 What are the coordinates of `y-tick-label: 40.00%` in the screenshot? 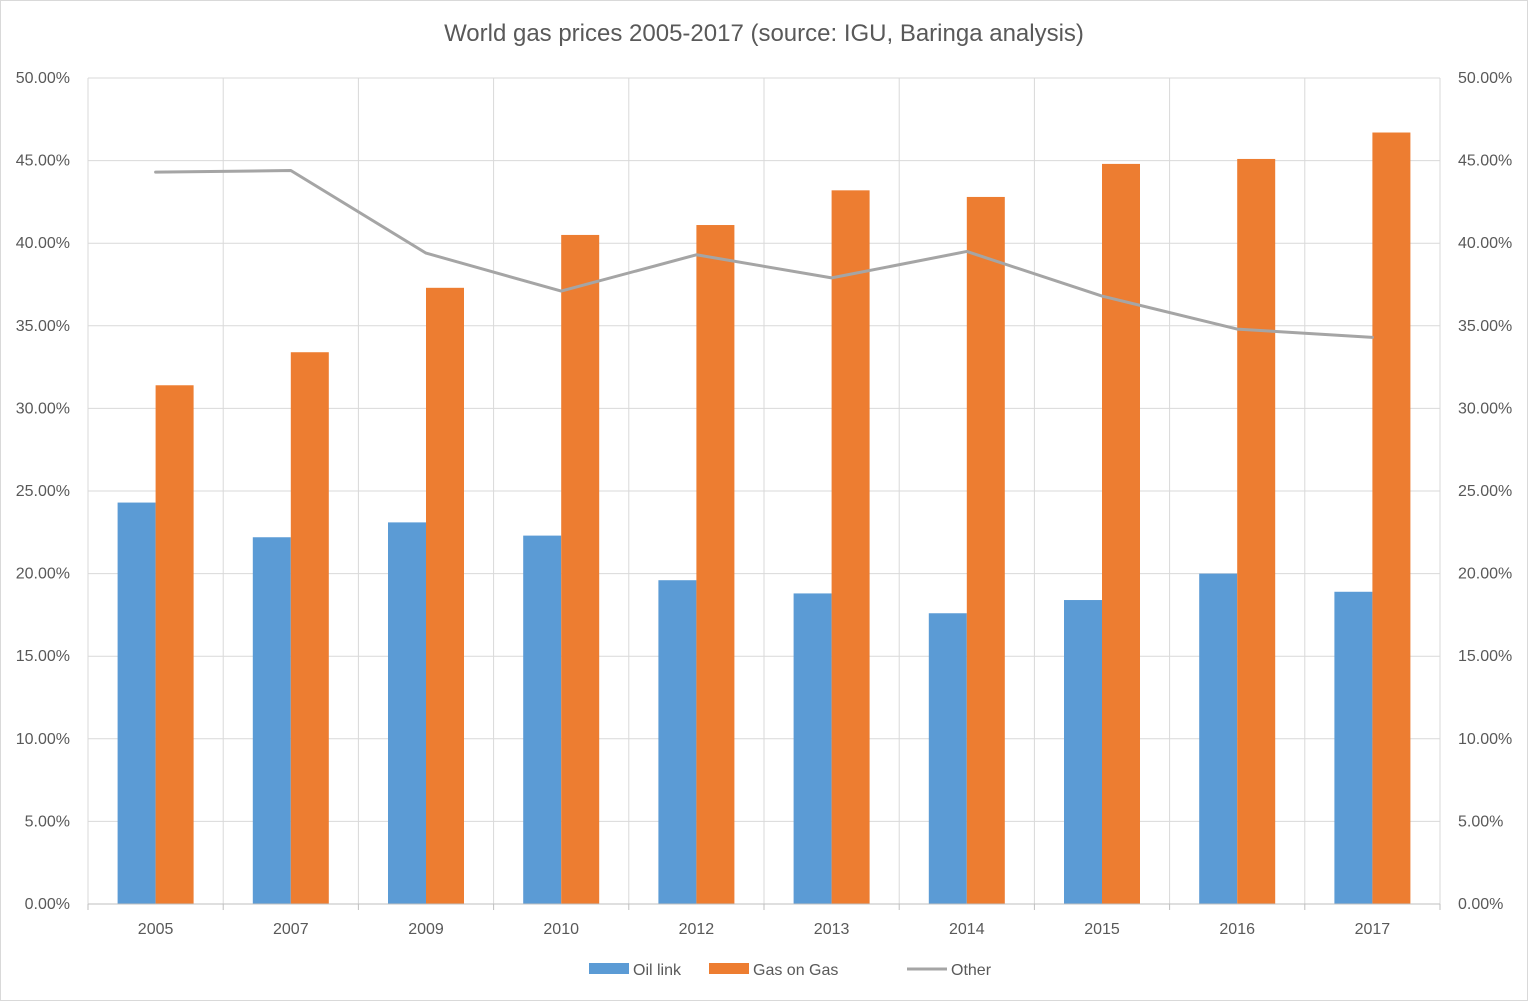 It's located at (43, 243).